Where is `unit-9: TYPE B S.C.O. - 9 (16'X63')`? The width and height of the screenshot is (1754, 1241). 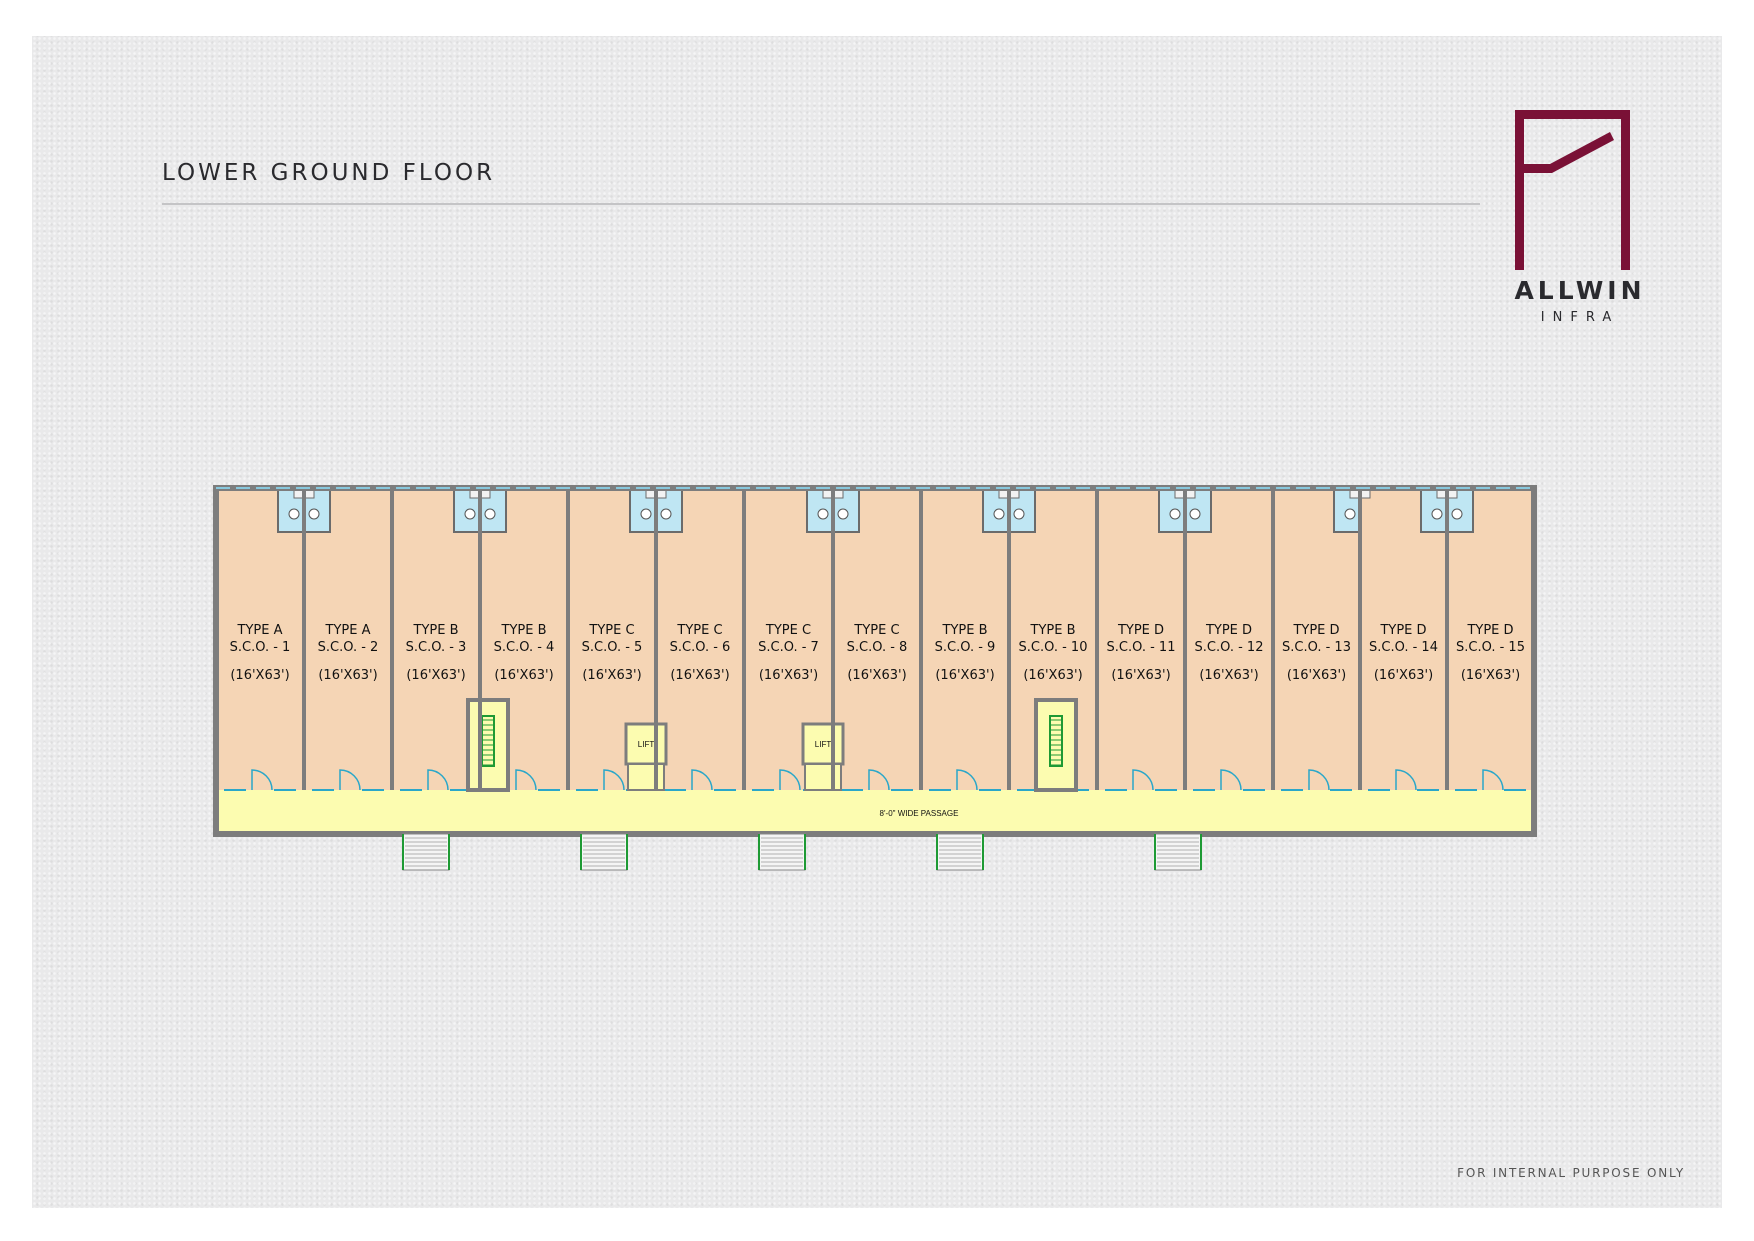
unit-9: TYPE B S.C.O. - 9 (16'X63') is located at coordinates (965, 639).